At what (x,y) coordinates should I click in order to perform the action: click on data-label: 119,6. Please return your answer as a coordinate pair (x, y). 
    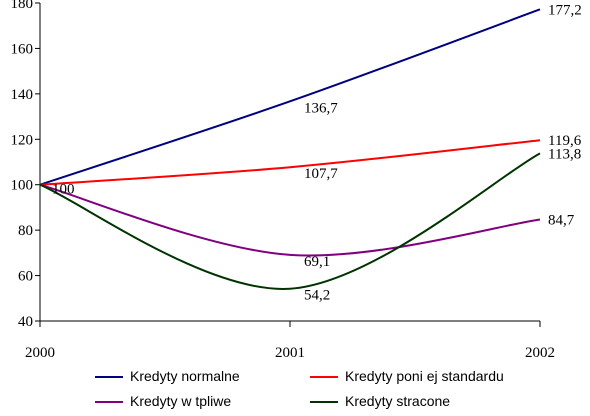
    Looking at the image, I should click on (565, 141).